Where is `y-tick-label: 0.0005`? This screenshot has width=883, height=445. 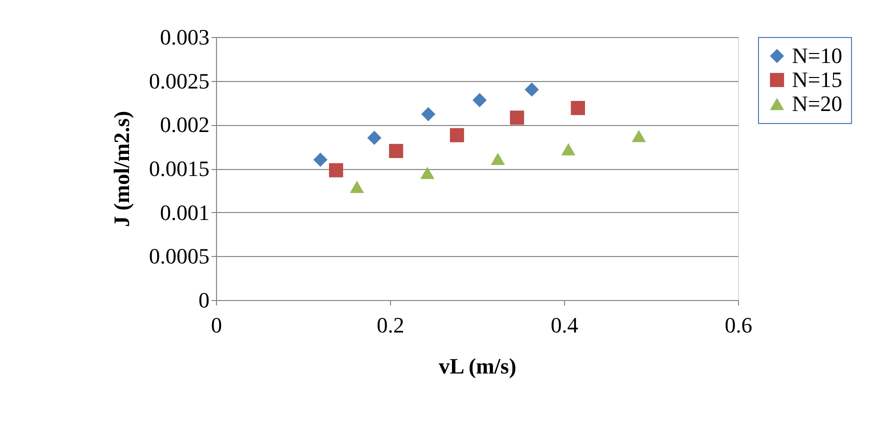
y-tick-label: 0.0005 is located at coordinates (179, 256).